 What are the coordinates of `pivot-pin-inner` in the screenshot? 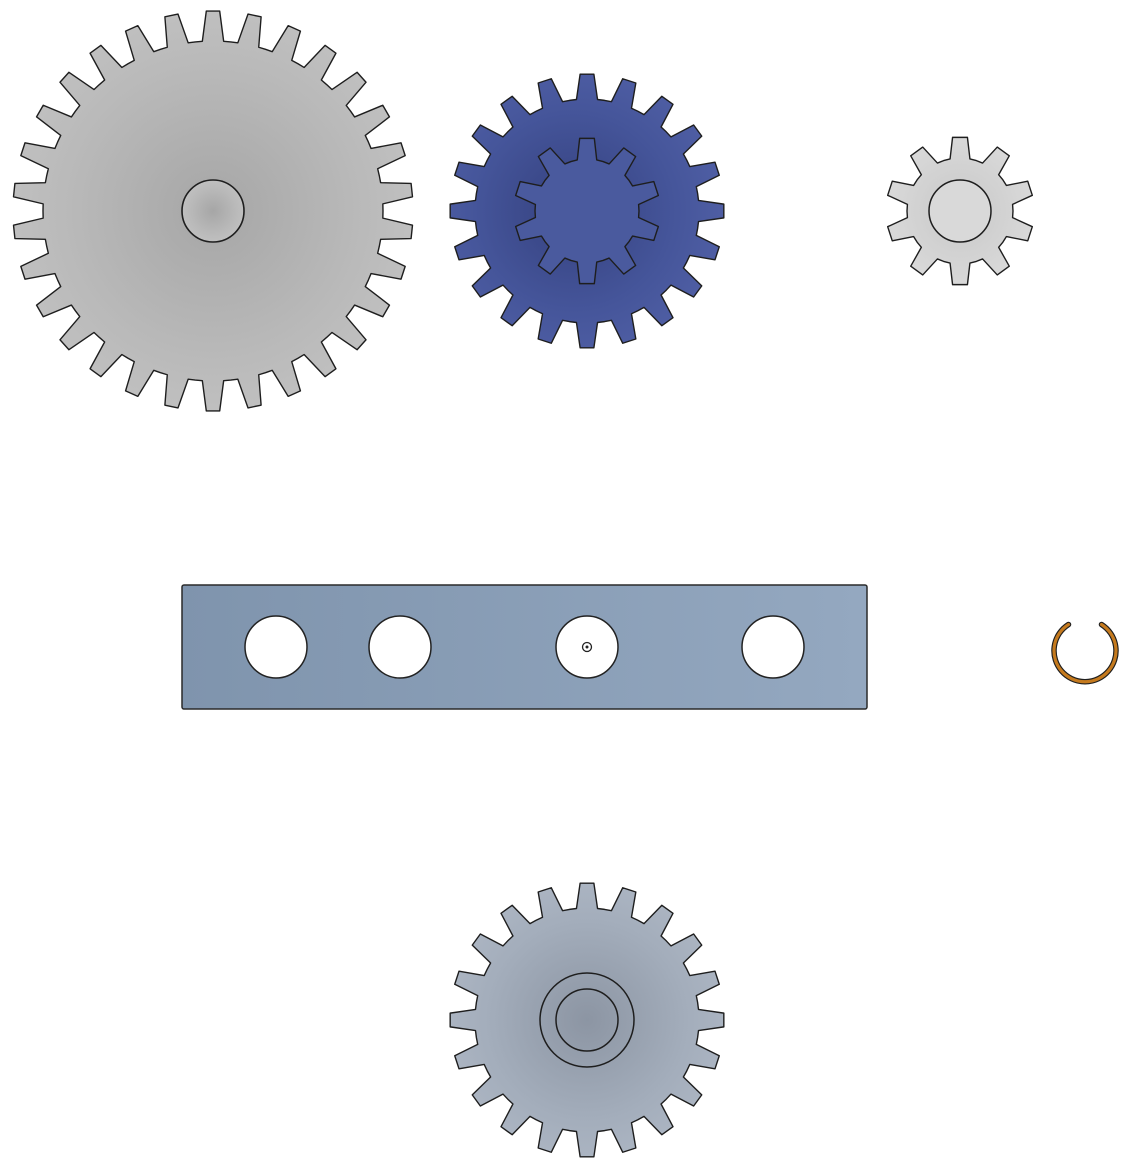 It's located at (587, 647).